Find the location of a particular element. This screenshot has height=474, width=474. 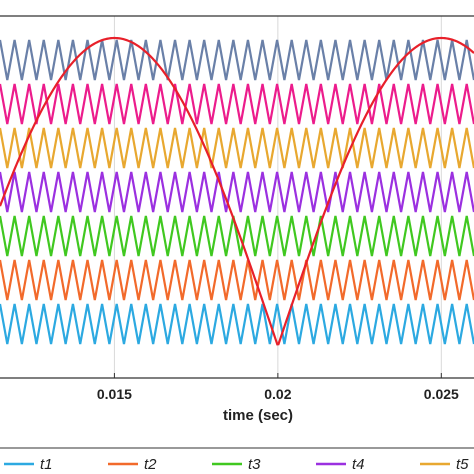

x-tick-label: 0.015 is located at coordinates (114, 394).